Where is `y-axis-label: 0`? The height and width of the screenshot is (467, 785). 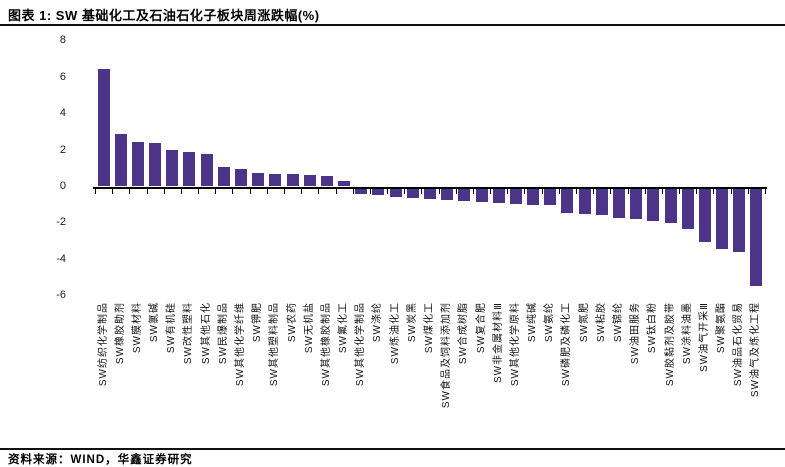
y-axis-label: 0 is located at coordinates (62, 186).